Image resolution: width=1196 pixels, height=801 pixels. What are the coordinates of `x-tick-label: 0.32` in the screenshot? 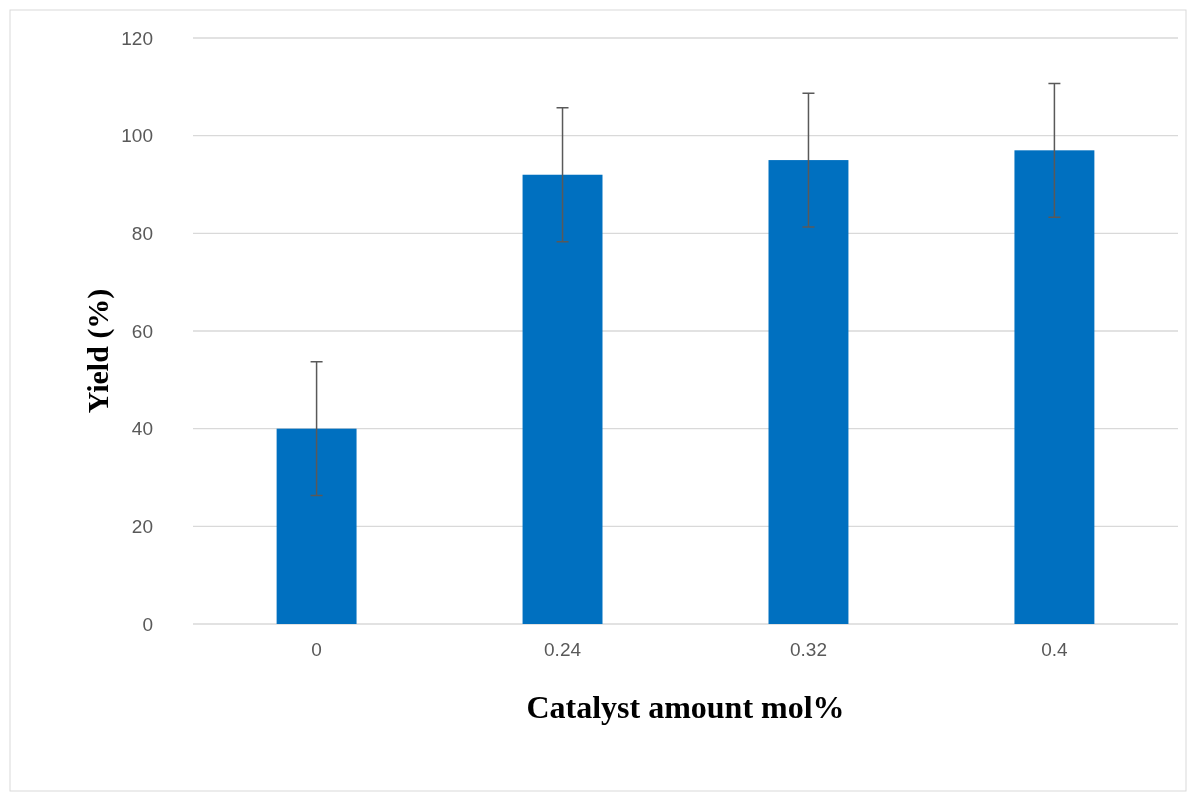 It's located at (808, 649).